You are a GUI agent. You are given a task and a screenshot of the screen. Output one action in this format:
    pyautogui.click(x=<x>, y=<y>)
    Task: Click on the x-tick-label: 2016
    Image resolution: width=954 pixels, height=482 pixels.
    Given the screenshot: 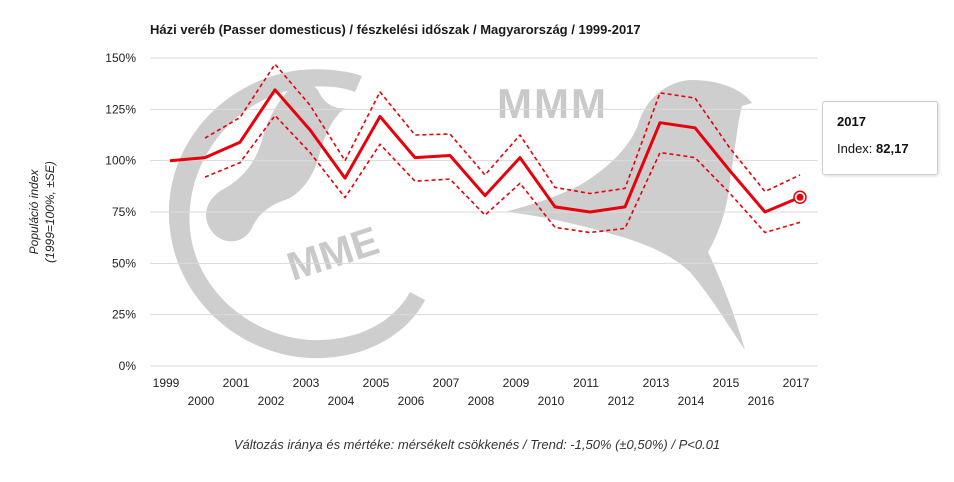 What is the action you would take?
    pyautogui.click(x=761, y=401)
    